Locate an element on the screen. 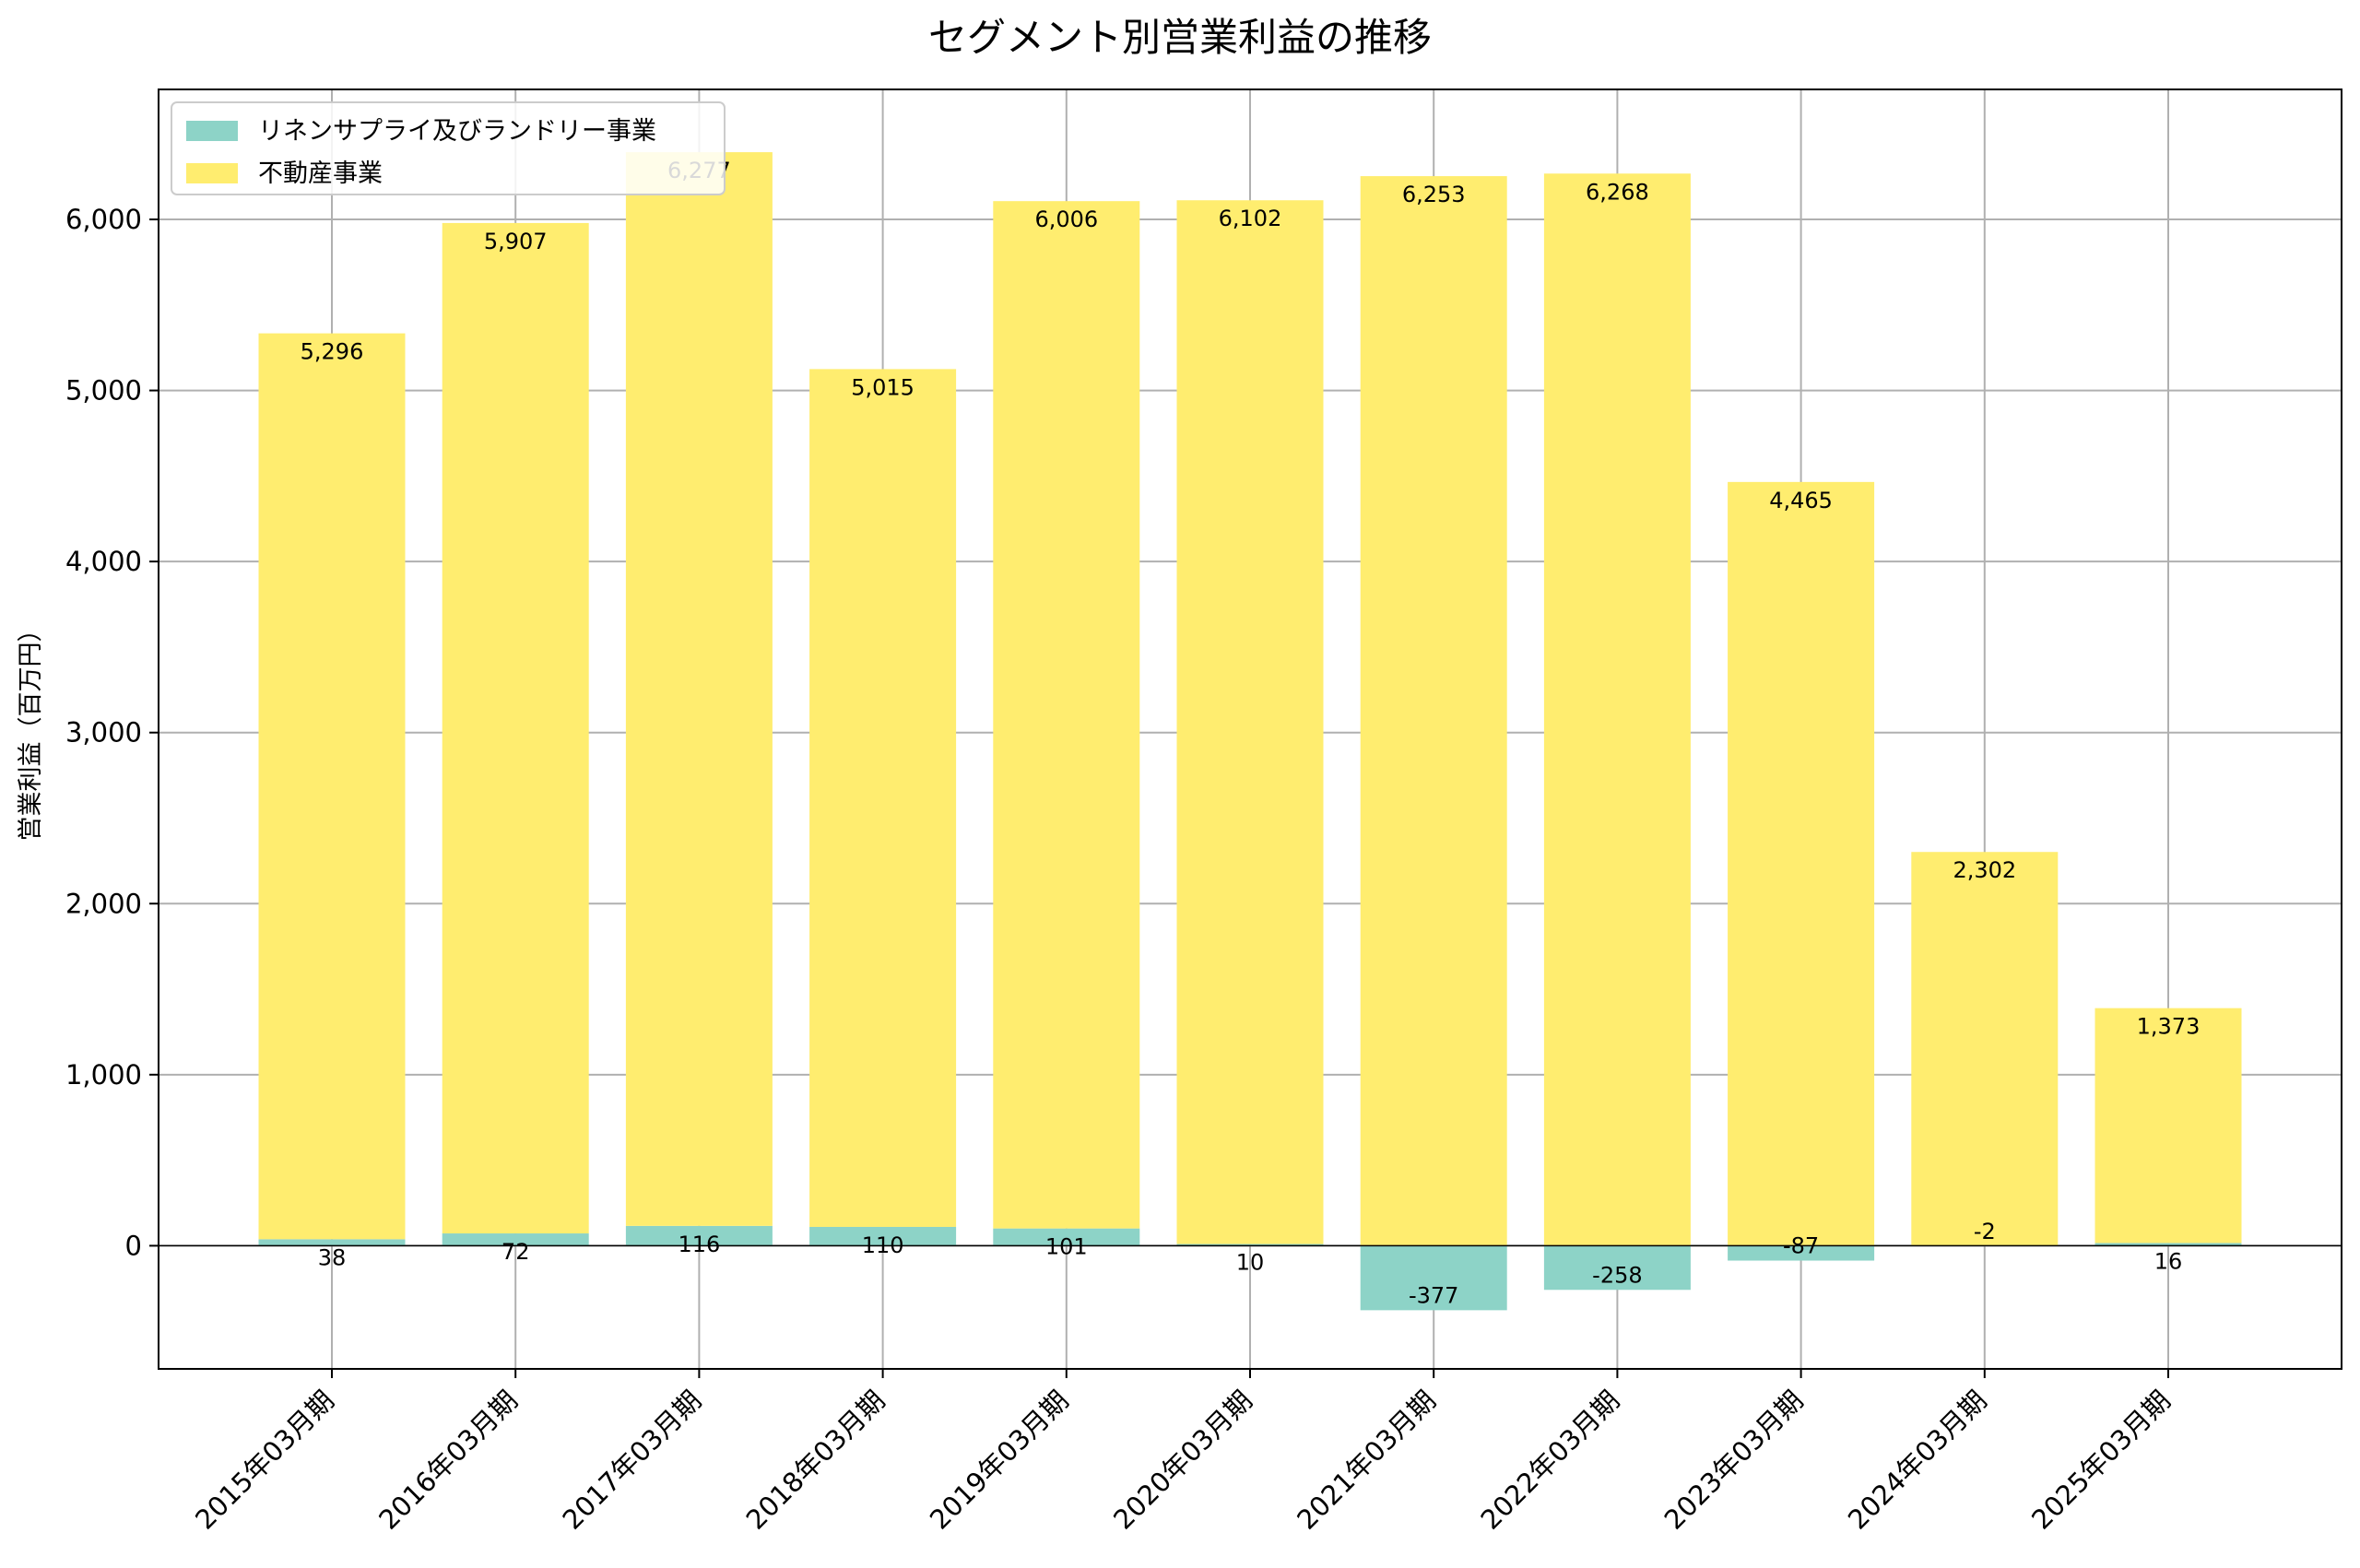 The image size is (2360, 1568). data-label: 6,268 is located at coordinates (1617, 192).